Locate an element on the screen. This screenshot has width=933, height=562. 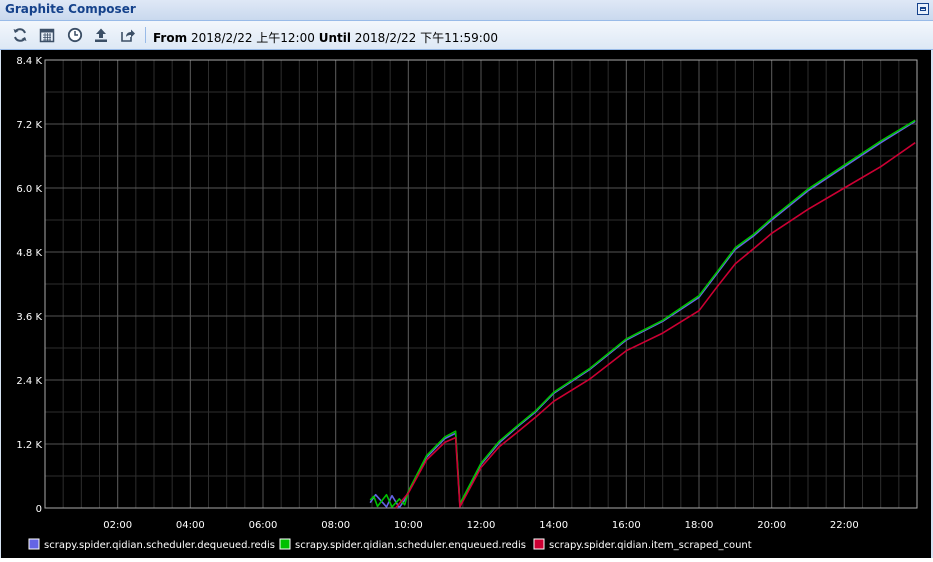
upload-icon is located at coordinates (101, 35).